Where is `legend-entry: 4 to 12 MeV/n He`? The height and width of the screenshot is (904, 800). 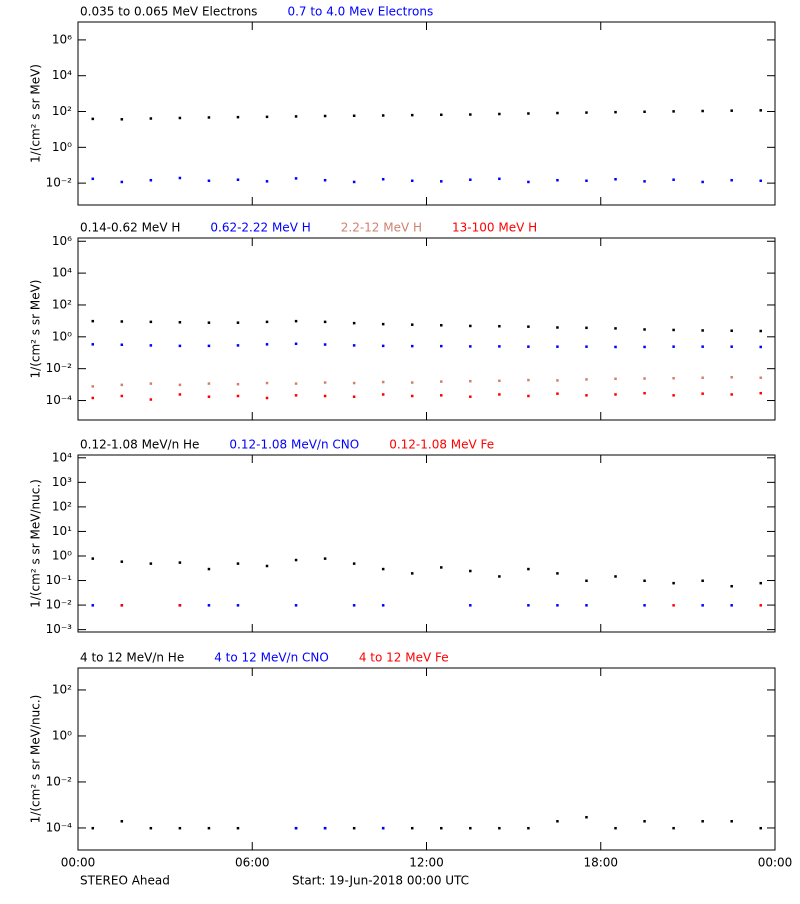 legend-entry: 4 to 12 MeV/n He is located at coordinates (132, 658).